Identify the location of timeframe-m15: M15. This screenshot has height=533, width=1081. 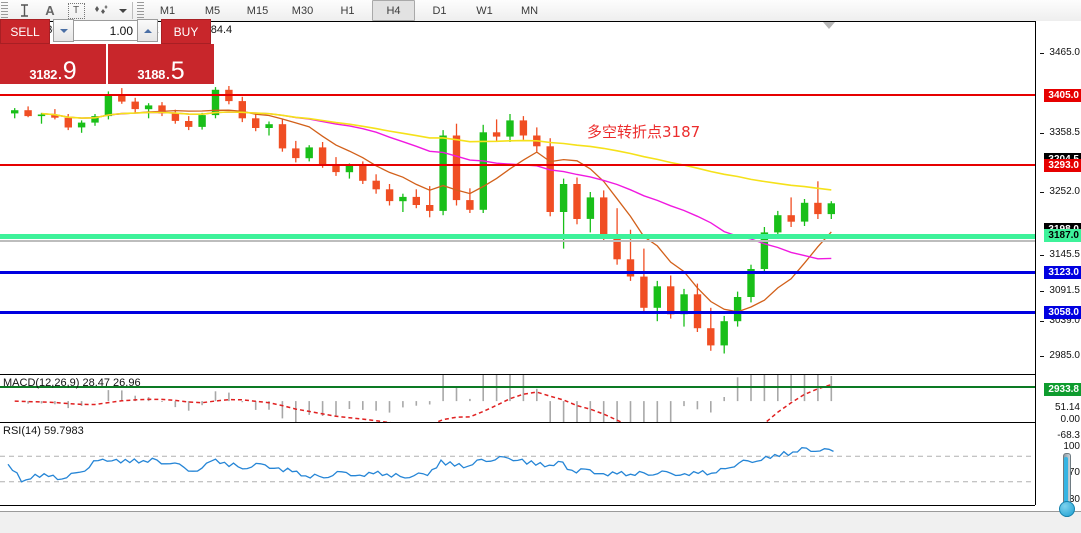
(257, 10).